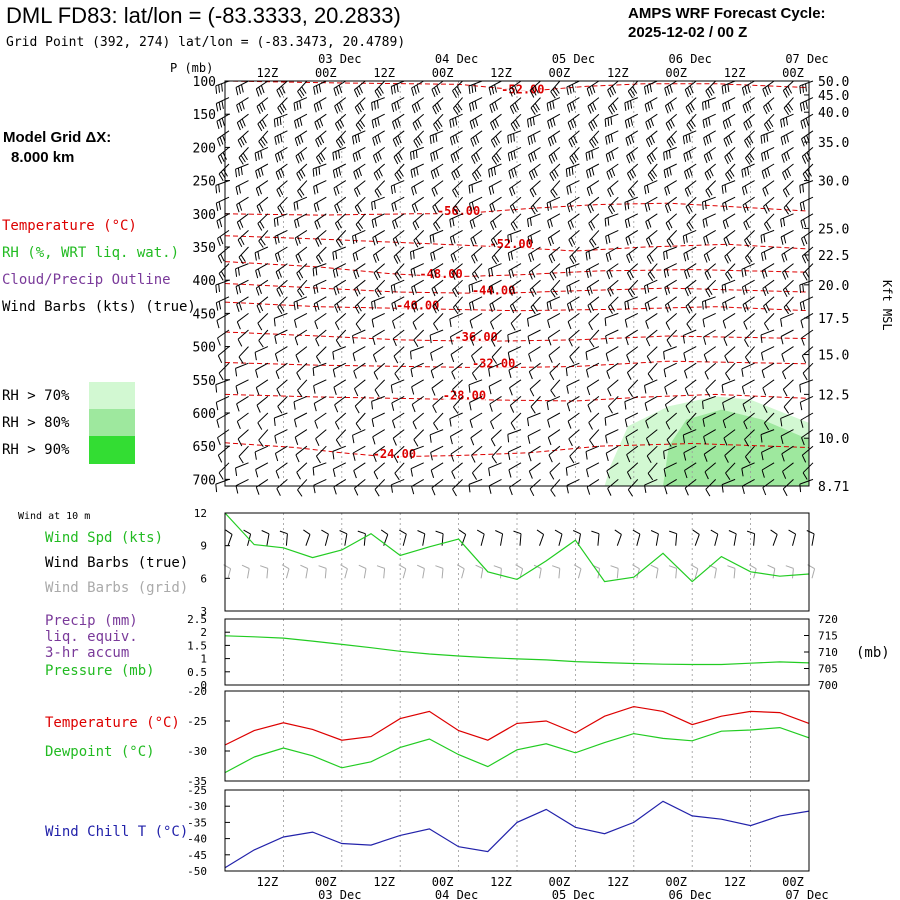 Image resolution: width=900 pixels, height=900 pixels. What do you see at coordinates (690, 59) in the screenshot?
I see `top-date-label: 06 Dec` at bounding box center [690, 59].